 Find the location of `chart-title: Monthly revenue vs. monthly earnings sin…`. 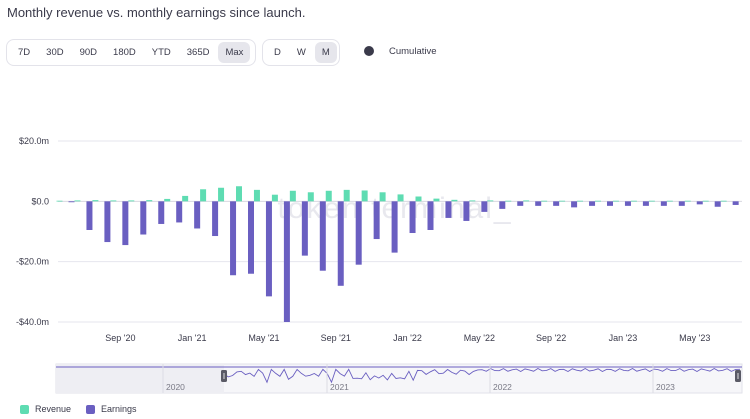

chart-title: Monthly revenue vs. monthly earnings sin… is located at coordinates (156, 12).